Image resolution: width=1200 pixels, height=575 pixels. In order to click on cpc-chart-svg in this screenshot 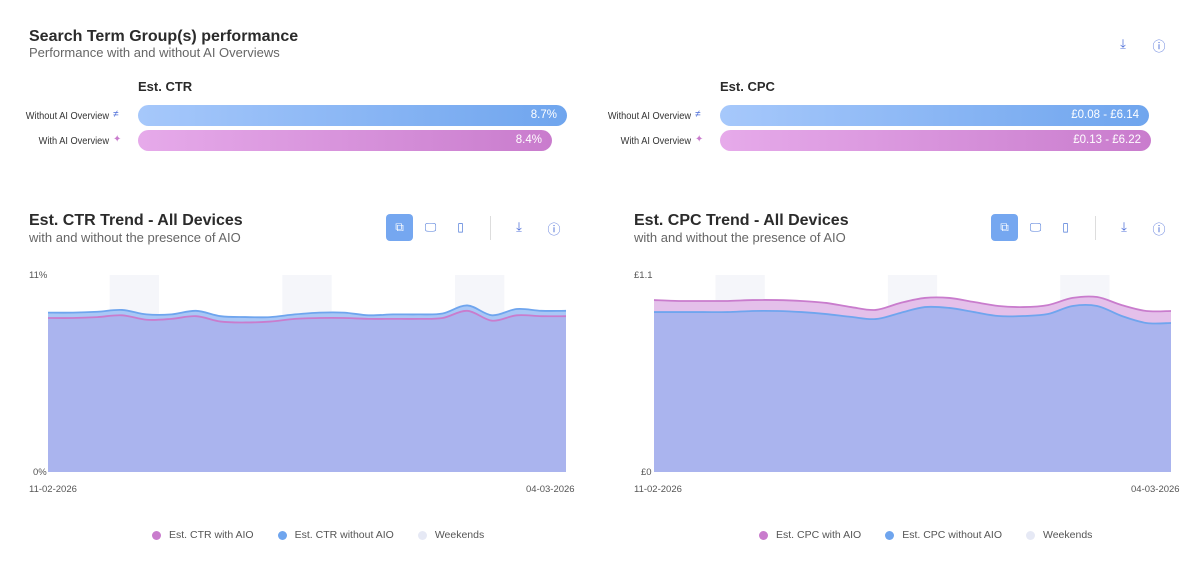, I will do `click(912, 373)`.